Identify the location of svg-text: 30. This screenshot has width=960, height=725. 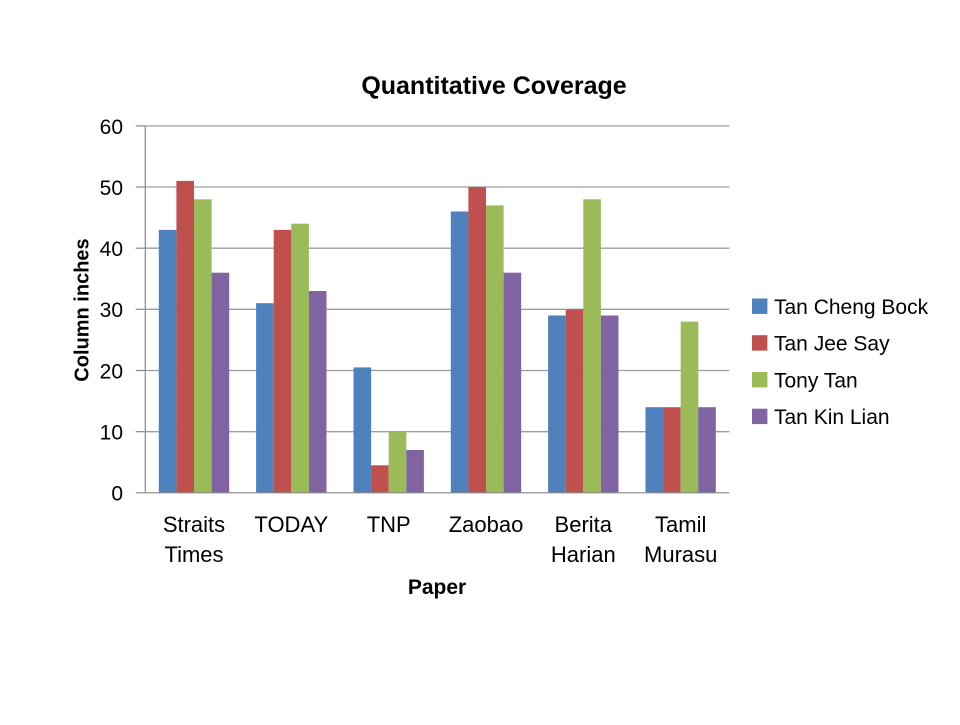
(111, 310).